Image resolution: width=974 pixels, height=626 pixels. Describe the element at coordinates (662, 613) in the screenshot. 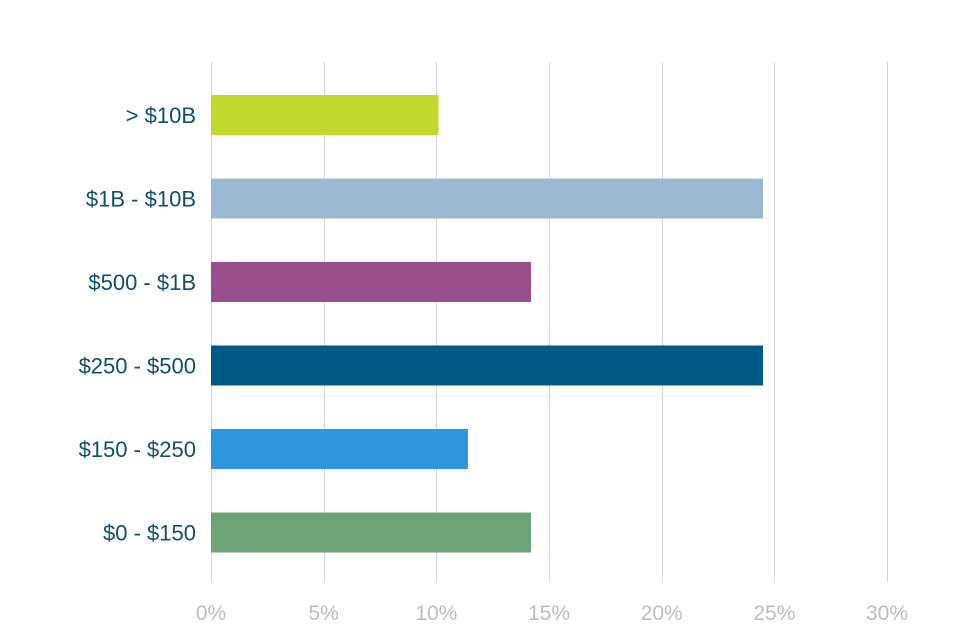

I see `x-tick-label: 20%` at that location.